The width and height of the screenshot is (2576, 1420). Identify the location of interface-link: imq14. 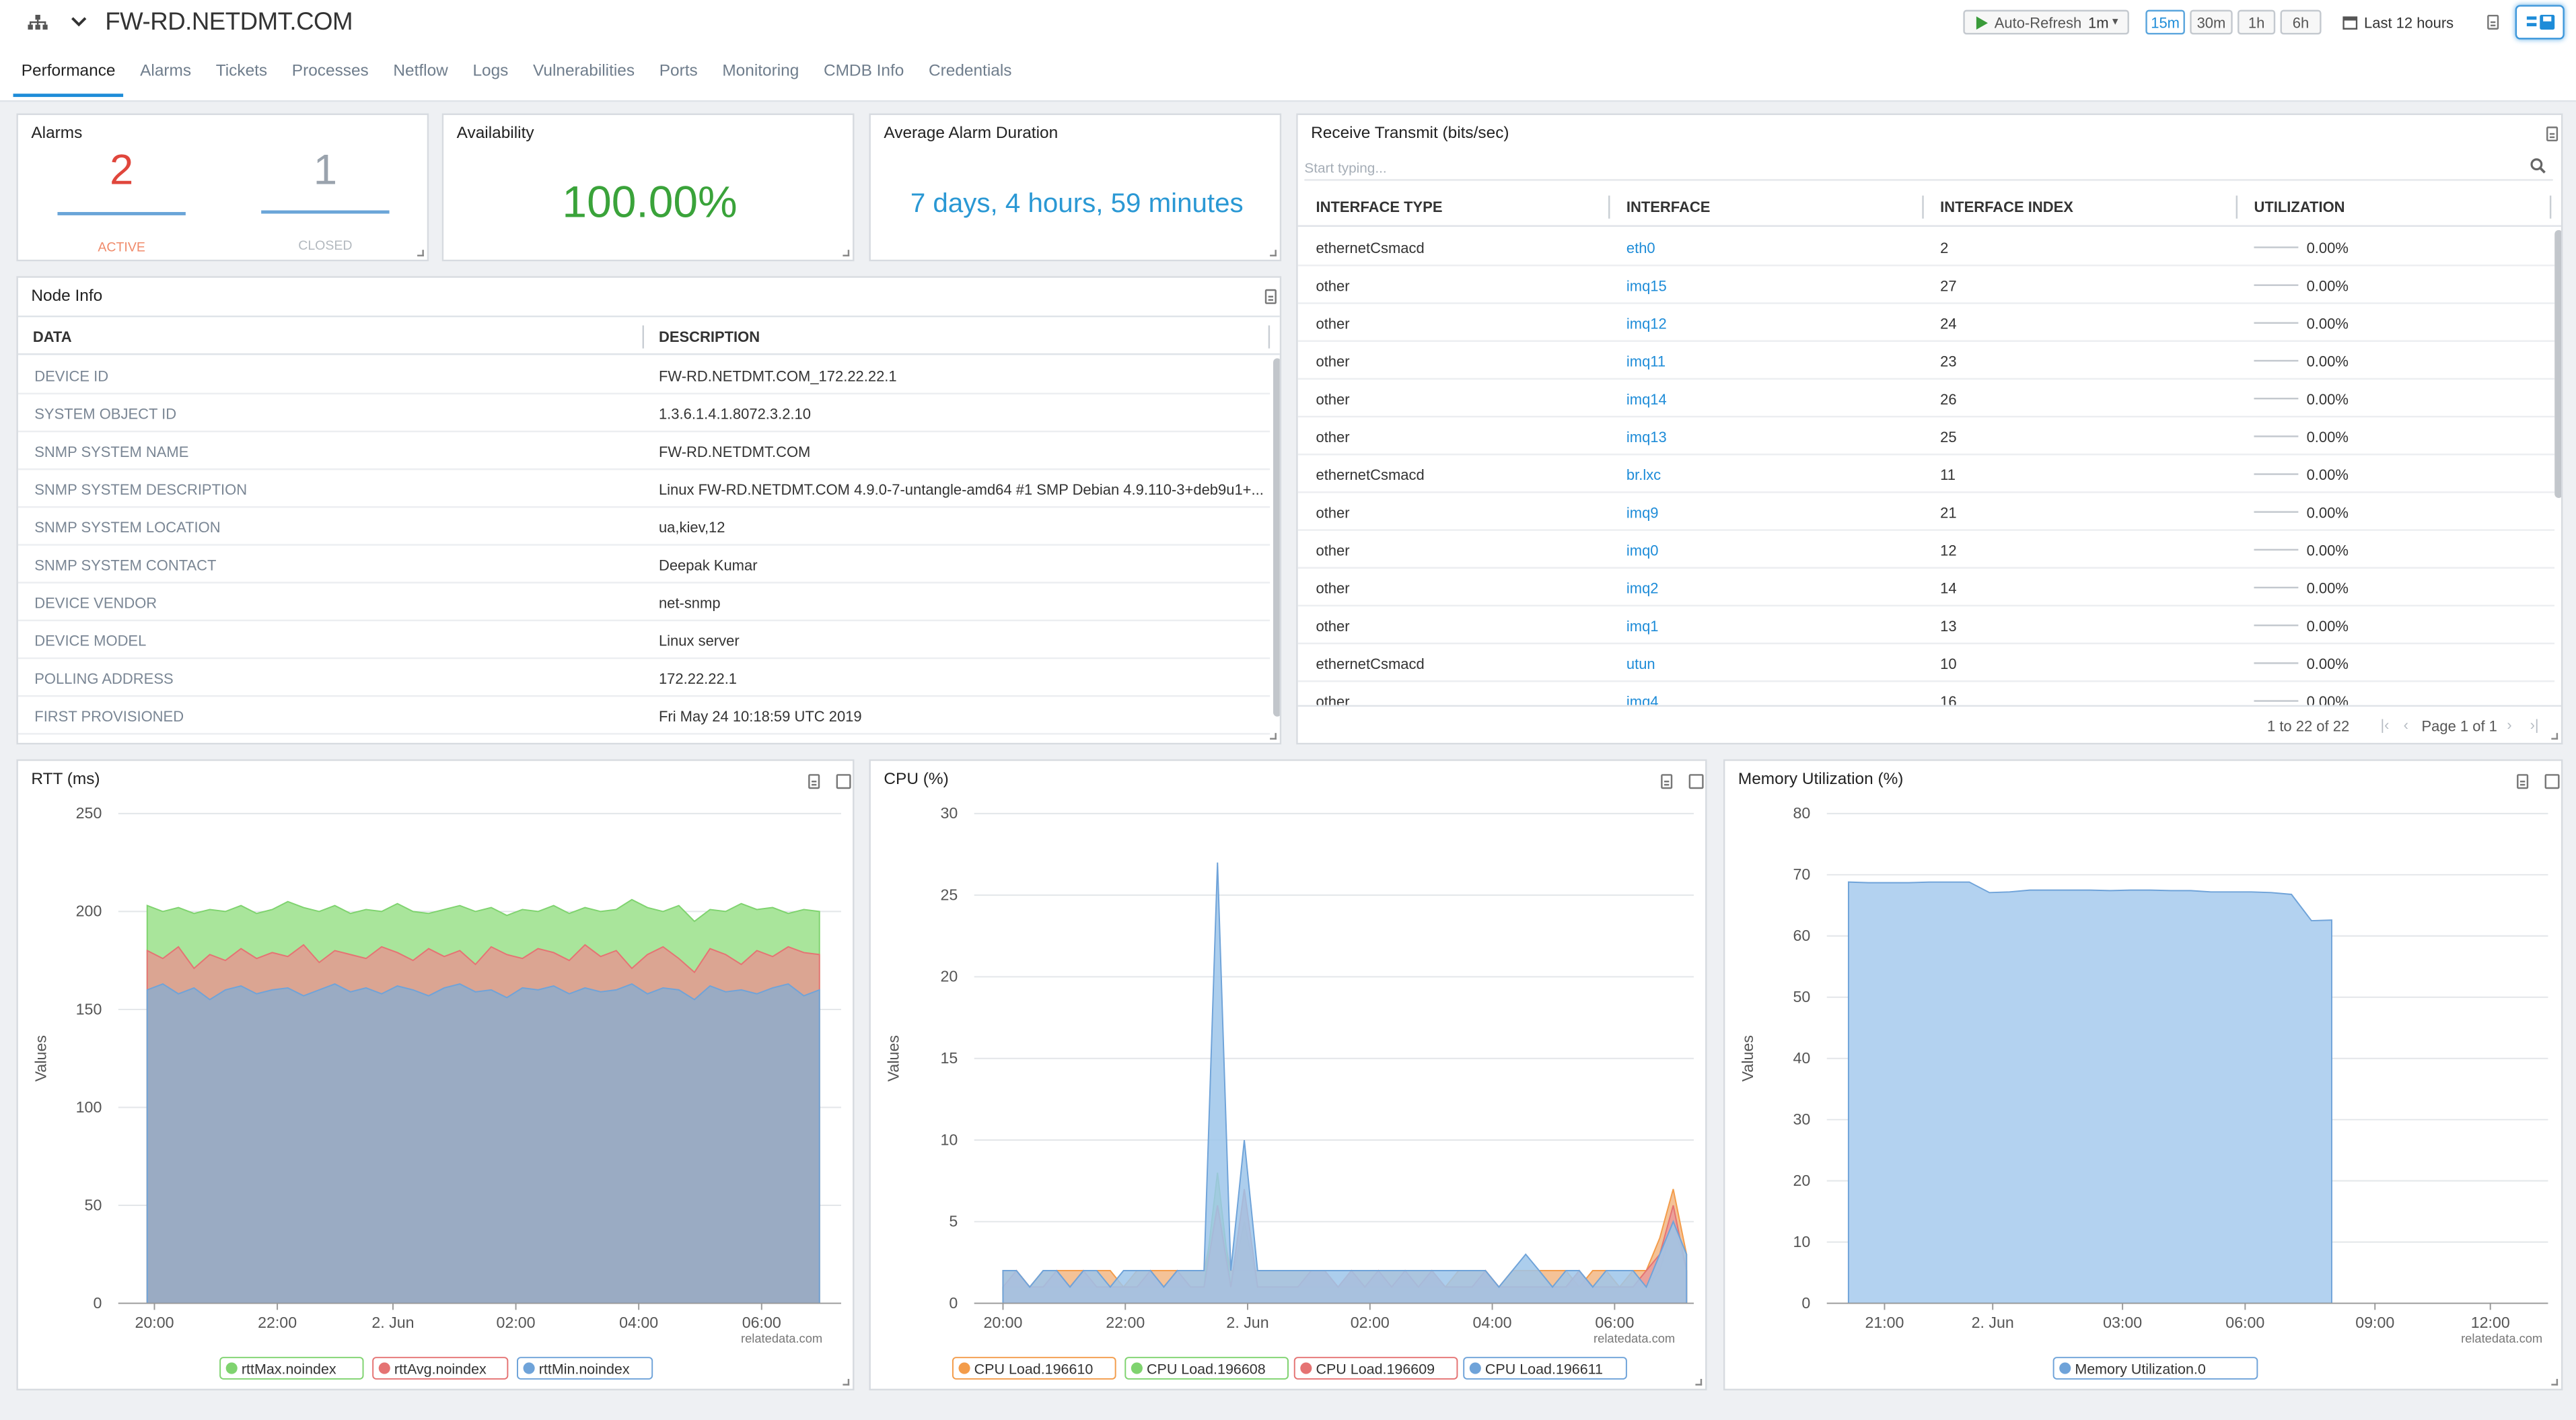
(1646, 399).